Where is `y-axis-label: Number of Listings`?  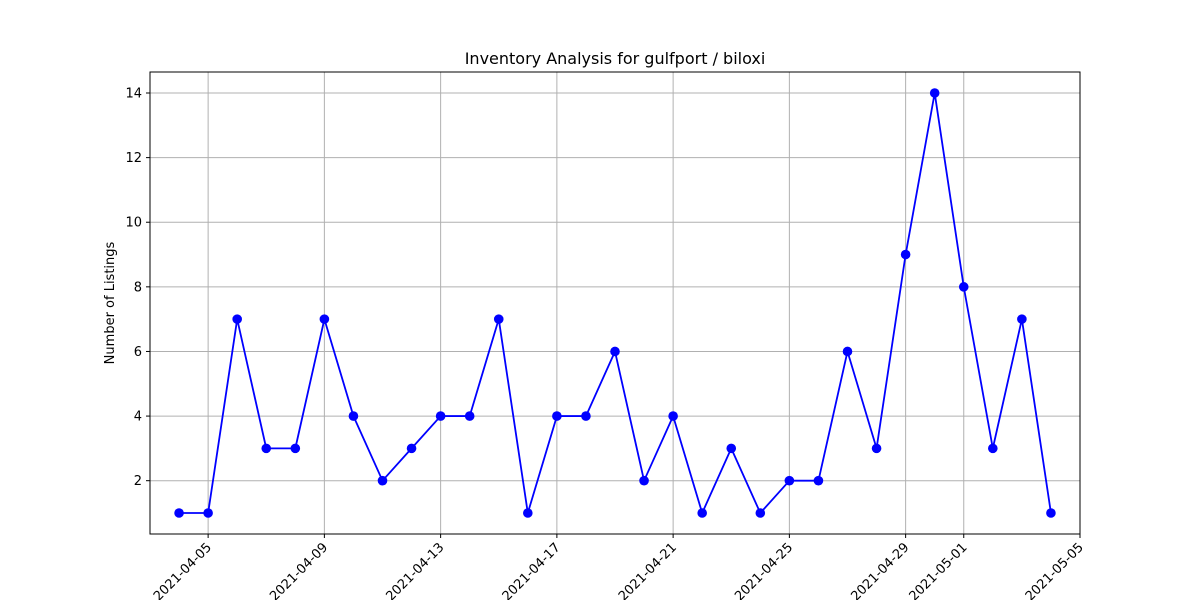 y-axis-label: Number of Listings is located at coordinates (110, 302).